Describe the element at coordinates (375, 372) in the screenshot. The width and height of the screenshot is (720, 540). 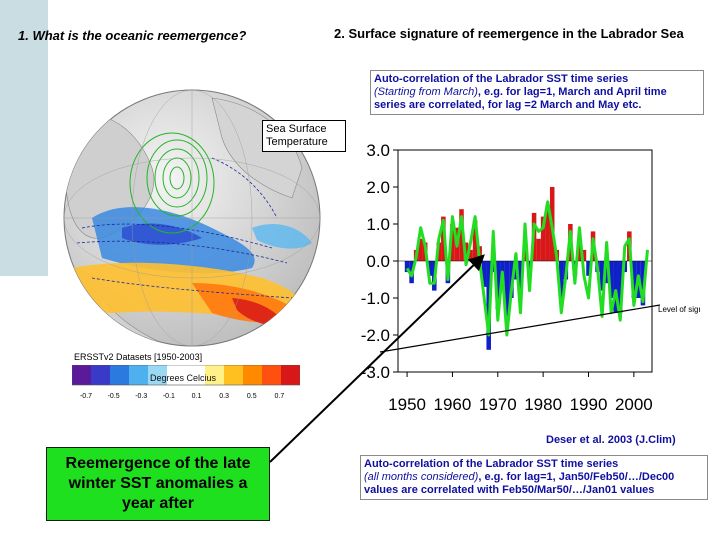
I see `y-tick-label: -3.0` at that location.